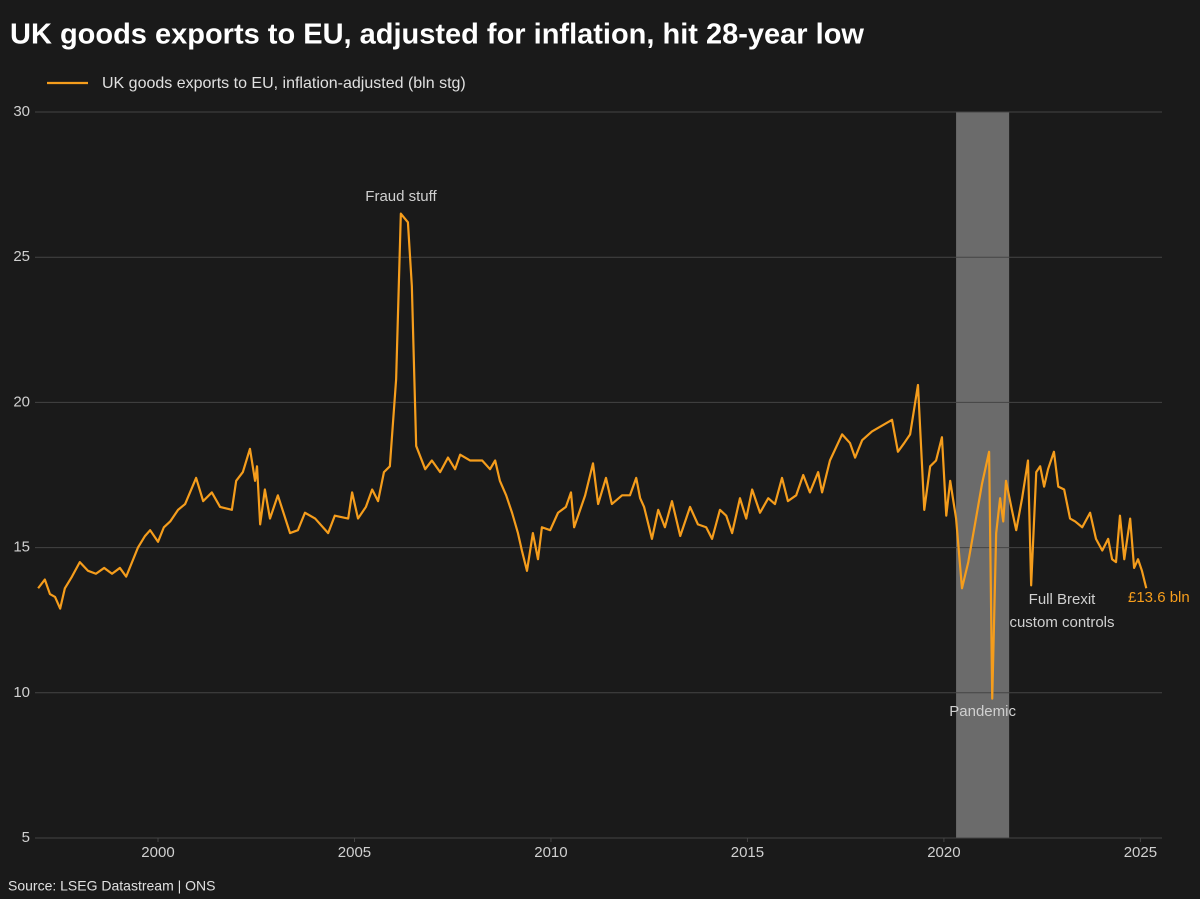 The width and height of the screenshot is (1200, 899). I want to click on x-tick-label: 2010, so click(550, 852).